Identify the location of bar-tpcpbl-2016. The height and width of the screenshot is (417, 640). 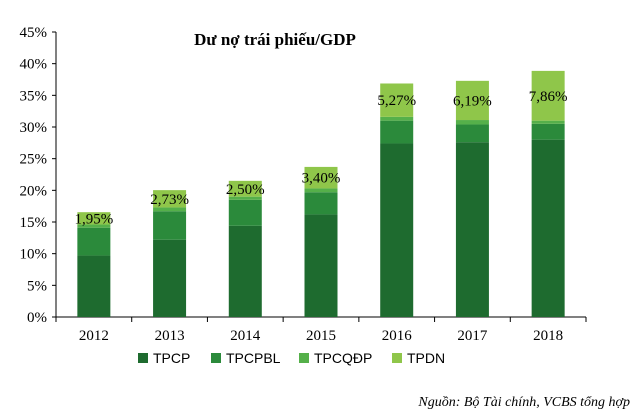
(397, 132).